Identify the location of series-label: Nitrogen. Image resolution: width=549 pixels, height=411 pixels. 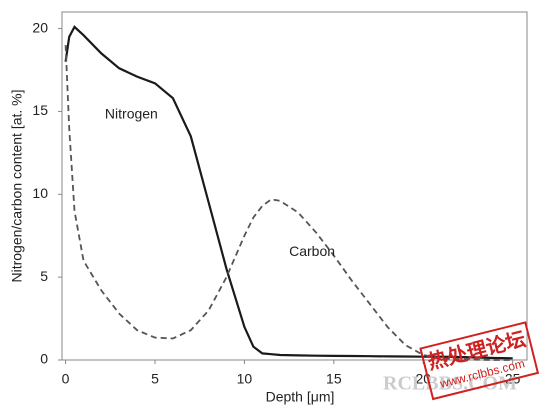
(131, 113).